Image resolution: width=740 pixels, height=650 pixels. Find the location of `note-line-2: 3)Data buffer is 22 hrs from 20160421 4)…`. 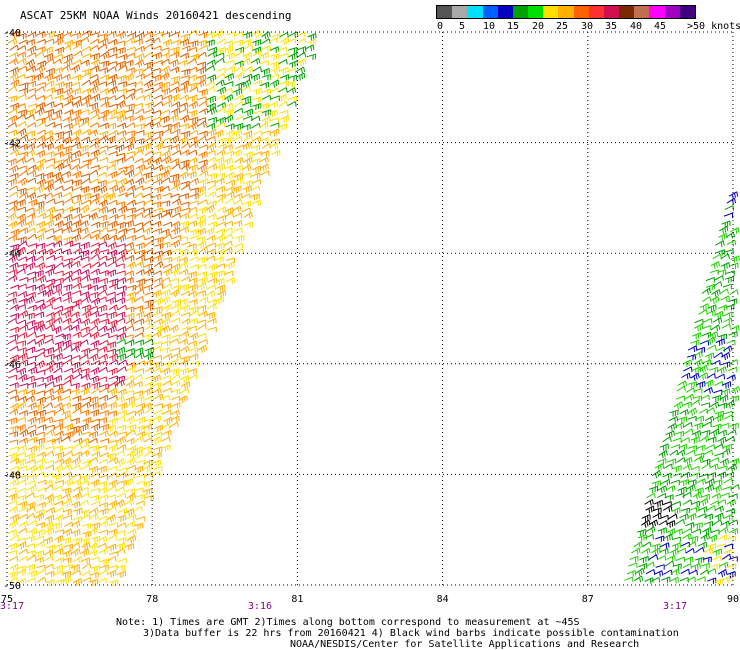

note-line-2: 3)Data buffer is 22 hrs from 20160421 4)… is located at coordinates (411, 633).